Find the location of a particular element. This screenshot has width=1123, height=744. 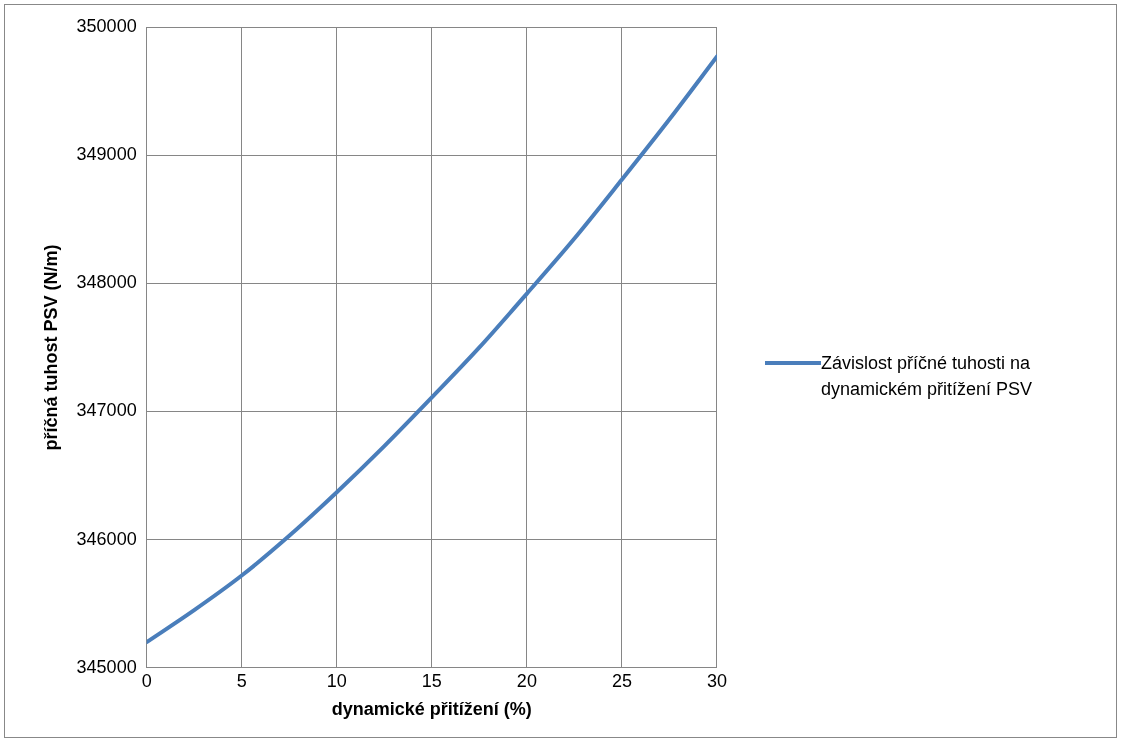

x-tick-label: 0 is located at coordinates (146, 680).